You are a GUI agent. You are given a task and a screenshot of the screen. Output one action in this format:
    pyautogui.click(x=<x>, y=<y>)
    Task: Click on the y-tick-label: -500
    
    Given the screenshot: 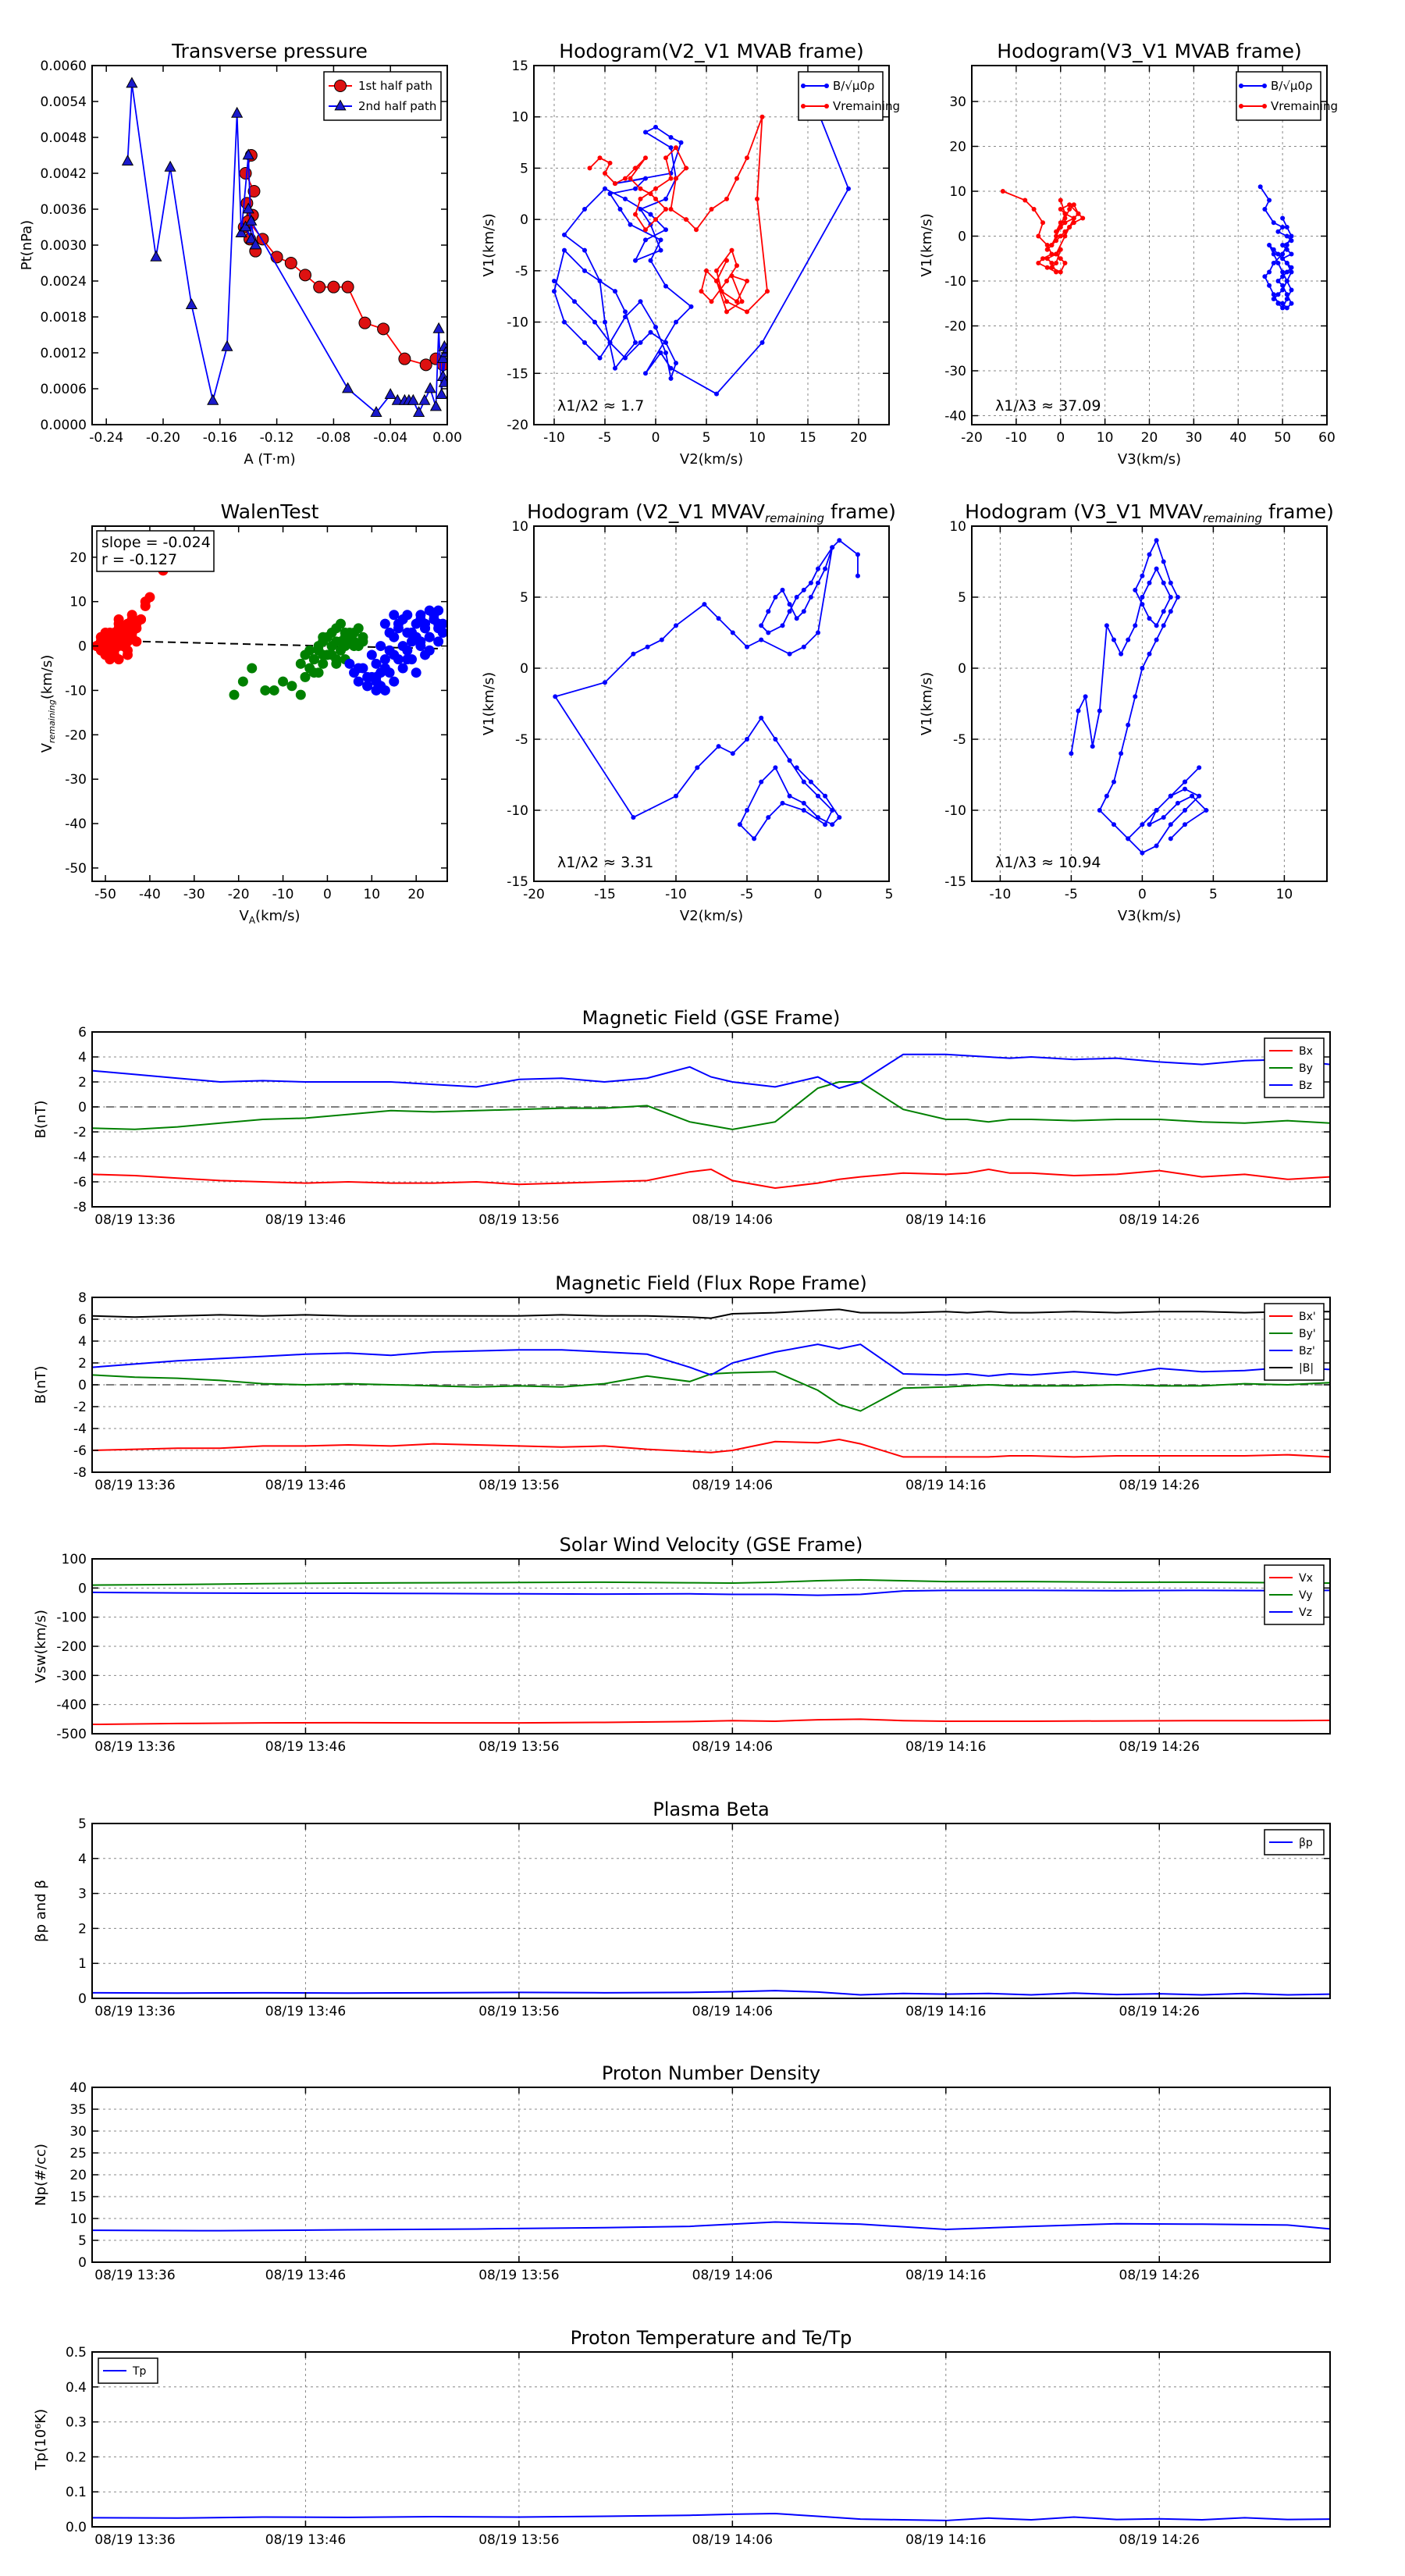 What is the action you would take?
    pyautogui.click(x=72, y=1735)
    